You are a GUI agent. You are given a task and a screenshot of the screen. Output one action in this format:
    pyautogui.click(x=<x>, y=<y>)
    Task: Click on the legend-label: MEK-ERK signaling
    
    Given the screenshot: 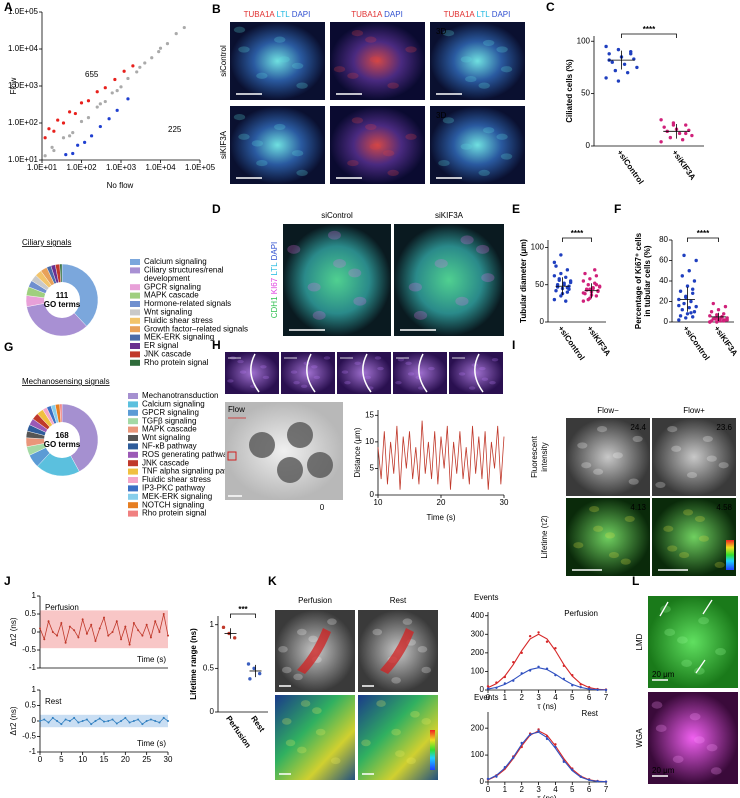 What is the action you would take?
    pyautogui.click(x=177, y=496)
    